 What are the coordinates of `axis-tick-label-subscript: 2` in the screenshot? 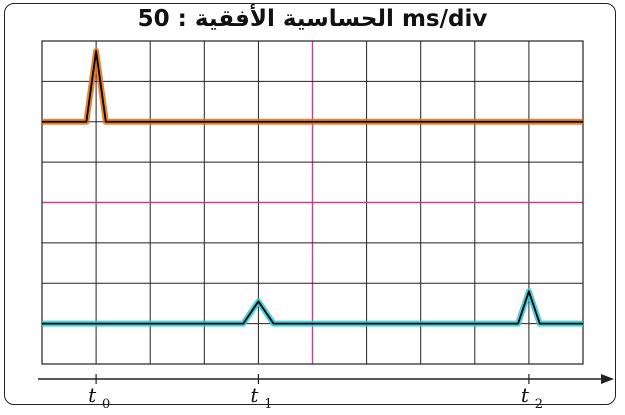 It's located at (539, 404).